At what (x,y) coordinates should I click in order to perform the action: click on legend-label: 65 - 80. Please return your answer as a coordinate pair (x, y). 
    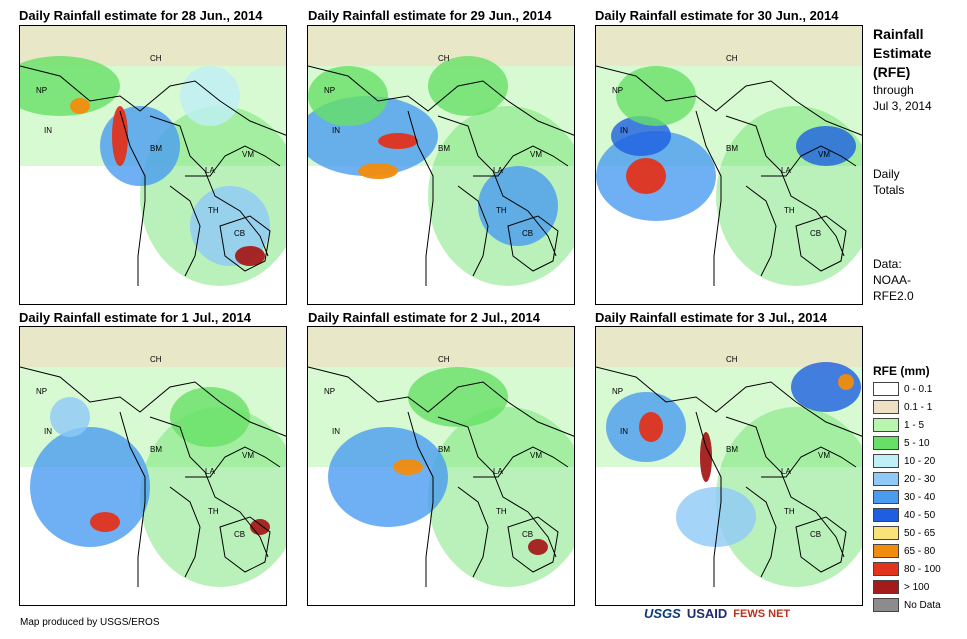
    Looking at the image, I should click on (920, 551).